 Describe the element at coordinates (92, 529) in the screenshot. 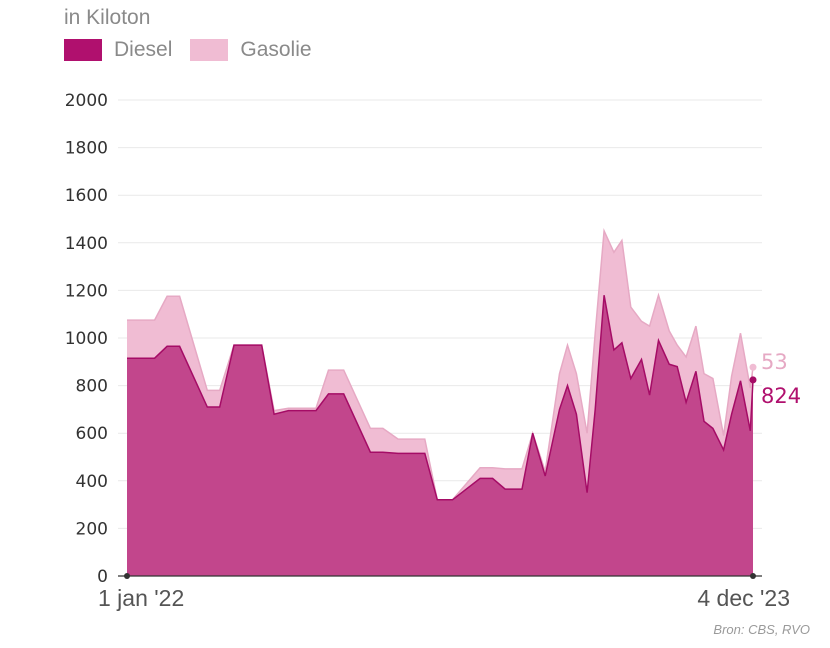

I see `y-tick-label: 200` at that location.